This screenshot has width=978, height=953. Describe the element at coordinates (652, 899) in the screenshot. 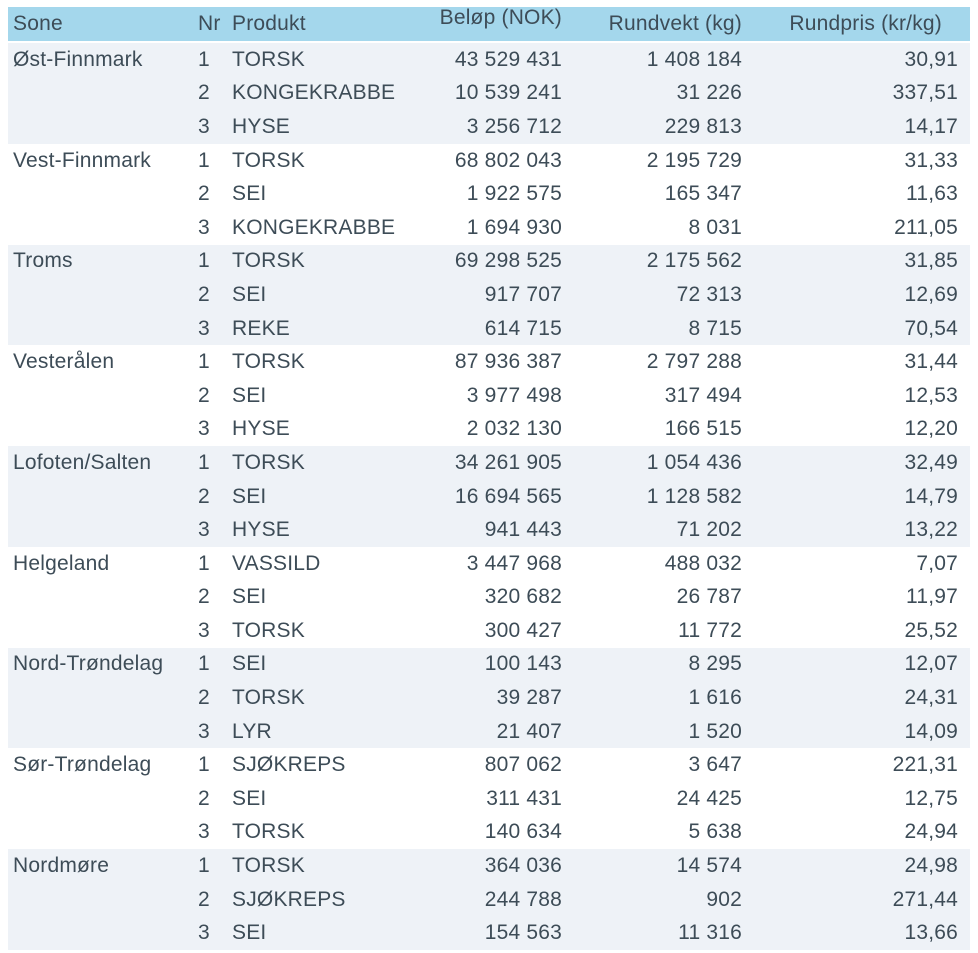

I see `cell-rundvekt: 902` at that location.